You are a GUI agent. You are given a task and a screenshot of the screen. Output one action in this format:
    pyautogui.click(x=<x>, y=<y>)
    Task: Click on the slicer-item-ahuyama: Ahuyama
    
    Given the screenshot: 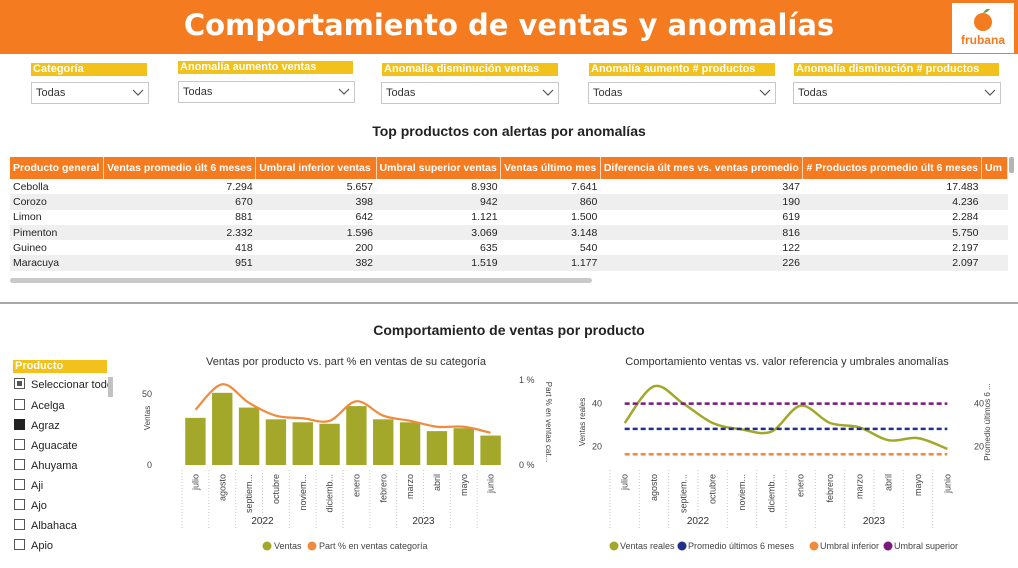 What is the action you would take?
    pyautogui.click(x=45, y=466)
    